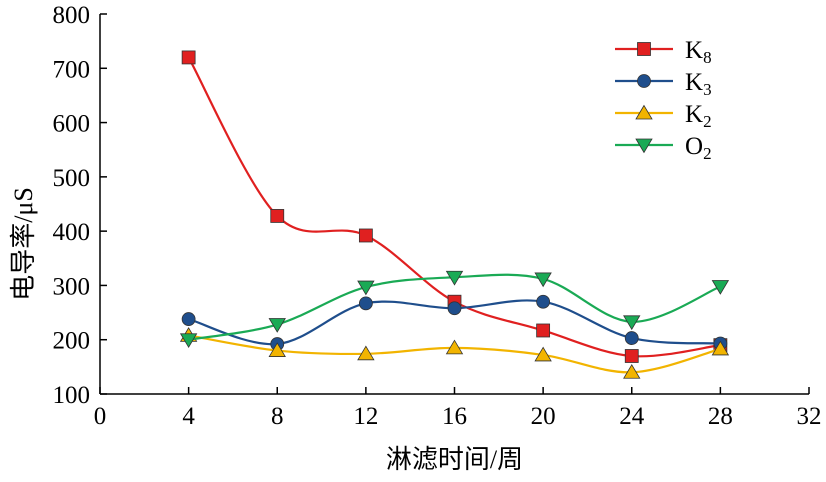 Image resolution: width=826 pixels, height=482 pixels. I want to click on y-tick-label: 400, so click(72, 232).